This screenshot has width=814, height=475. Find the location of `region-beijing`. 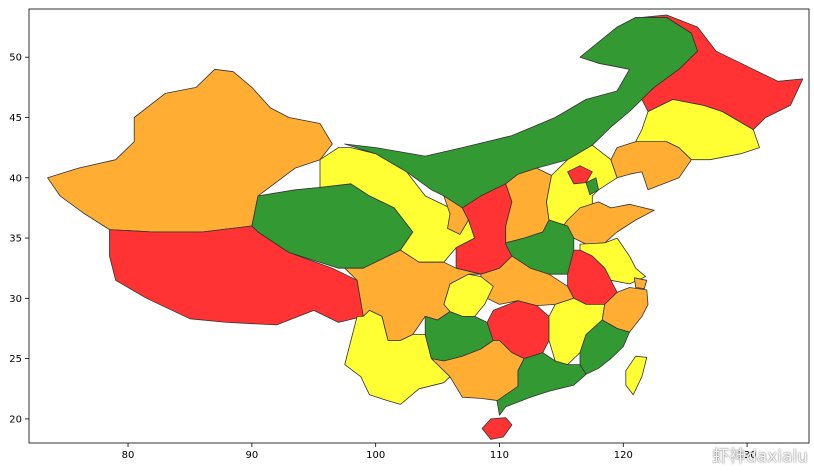

region-beijing is located at coordinates (580, 175).